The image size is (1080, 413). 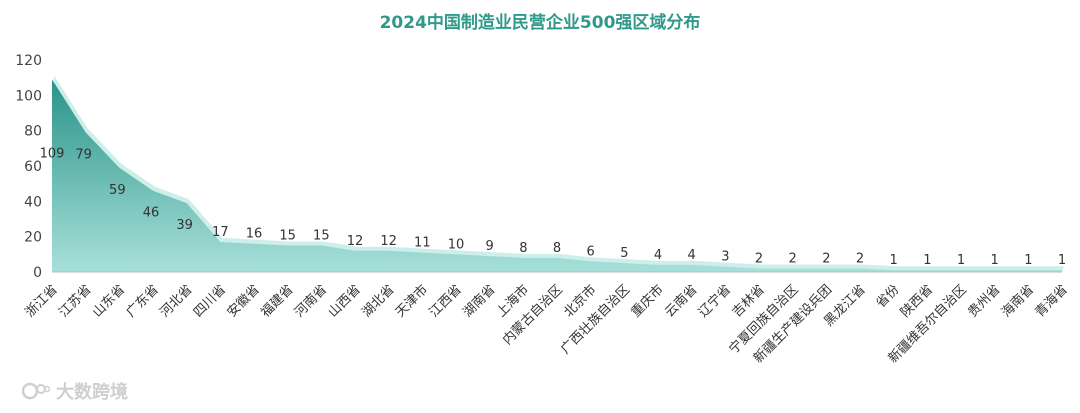 I want to click on data-label: 11, so click(x=422, y=243).